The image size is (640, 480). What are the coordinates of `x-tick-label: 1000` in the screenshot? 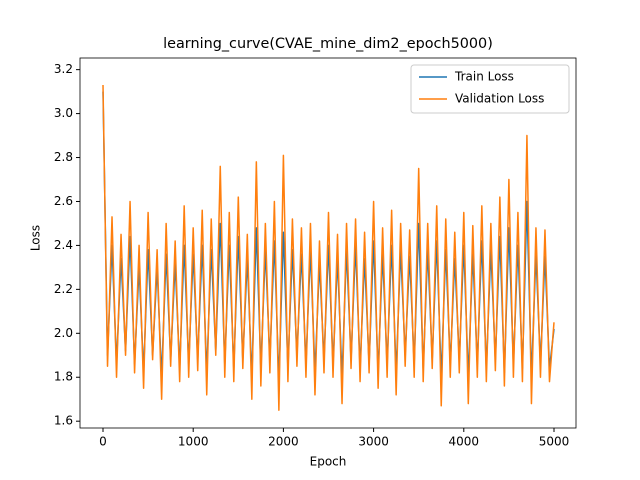 It's located at (193, 442).